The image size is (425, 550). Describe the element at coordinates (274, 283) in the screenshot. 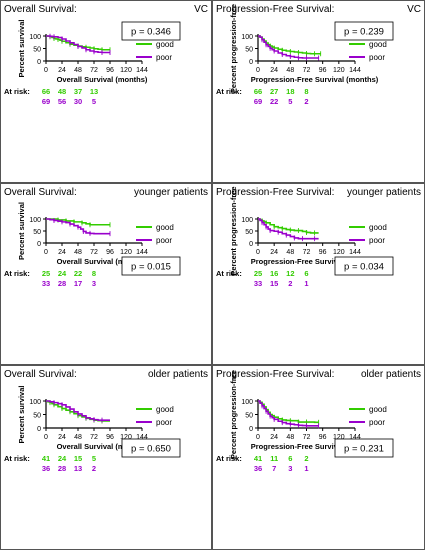

I see `at-risk-poor-value: 15` at that location.